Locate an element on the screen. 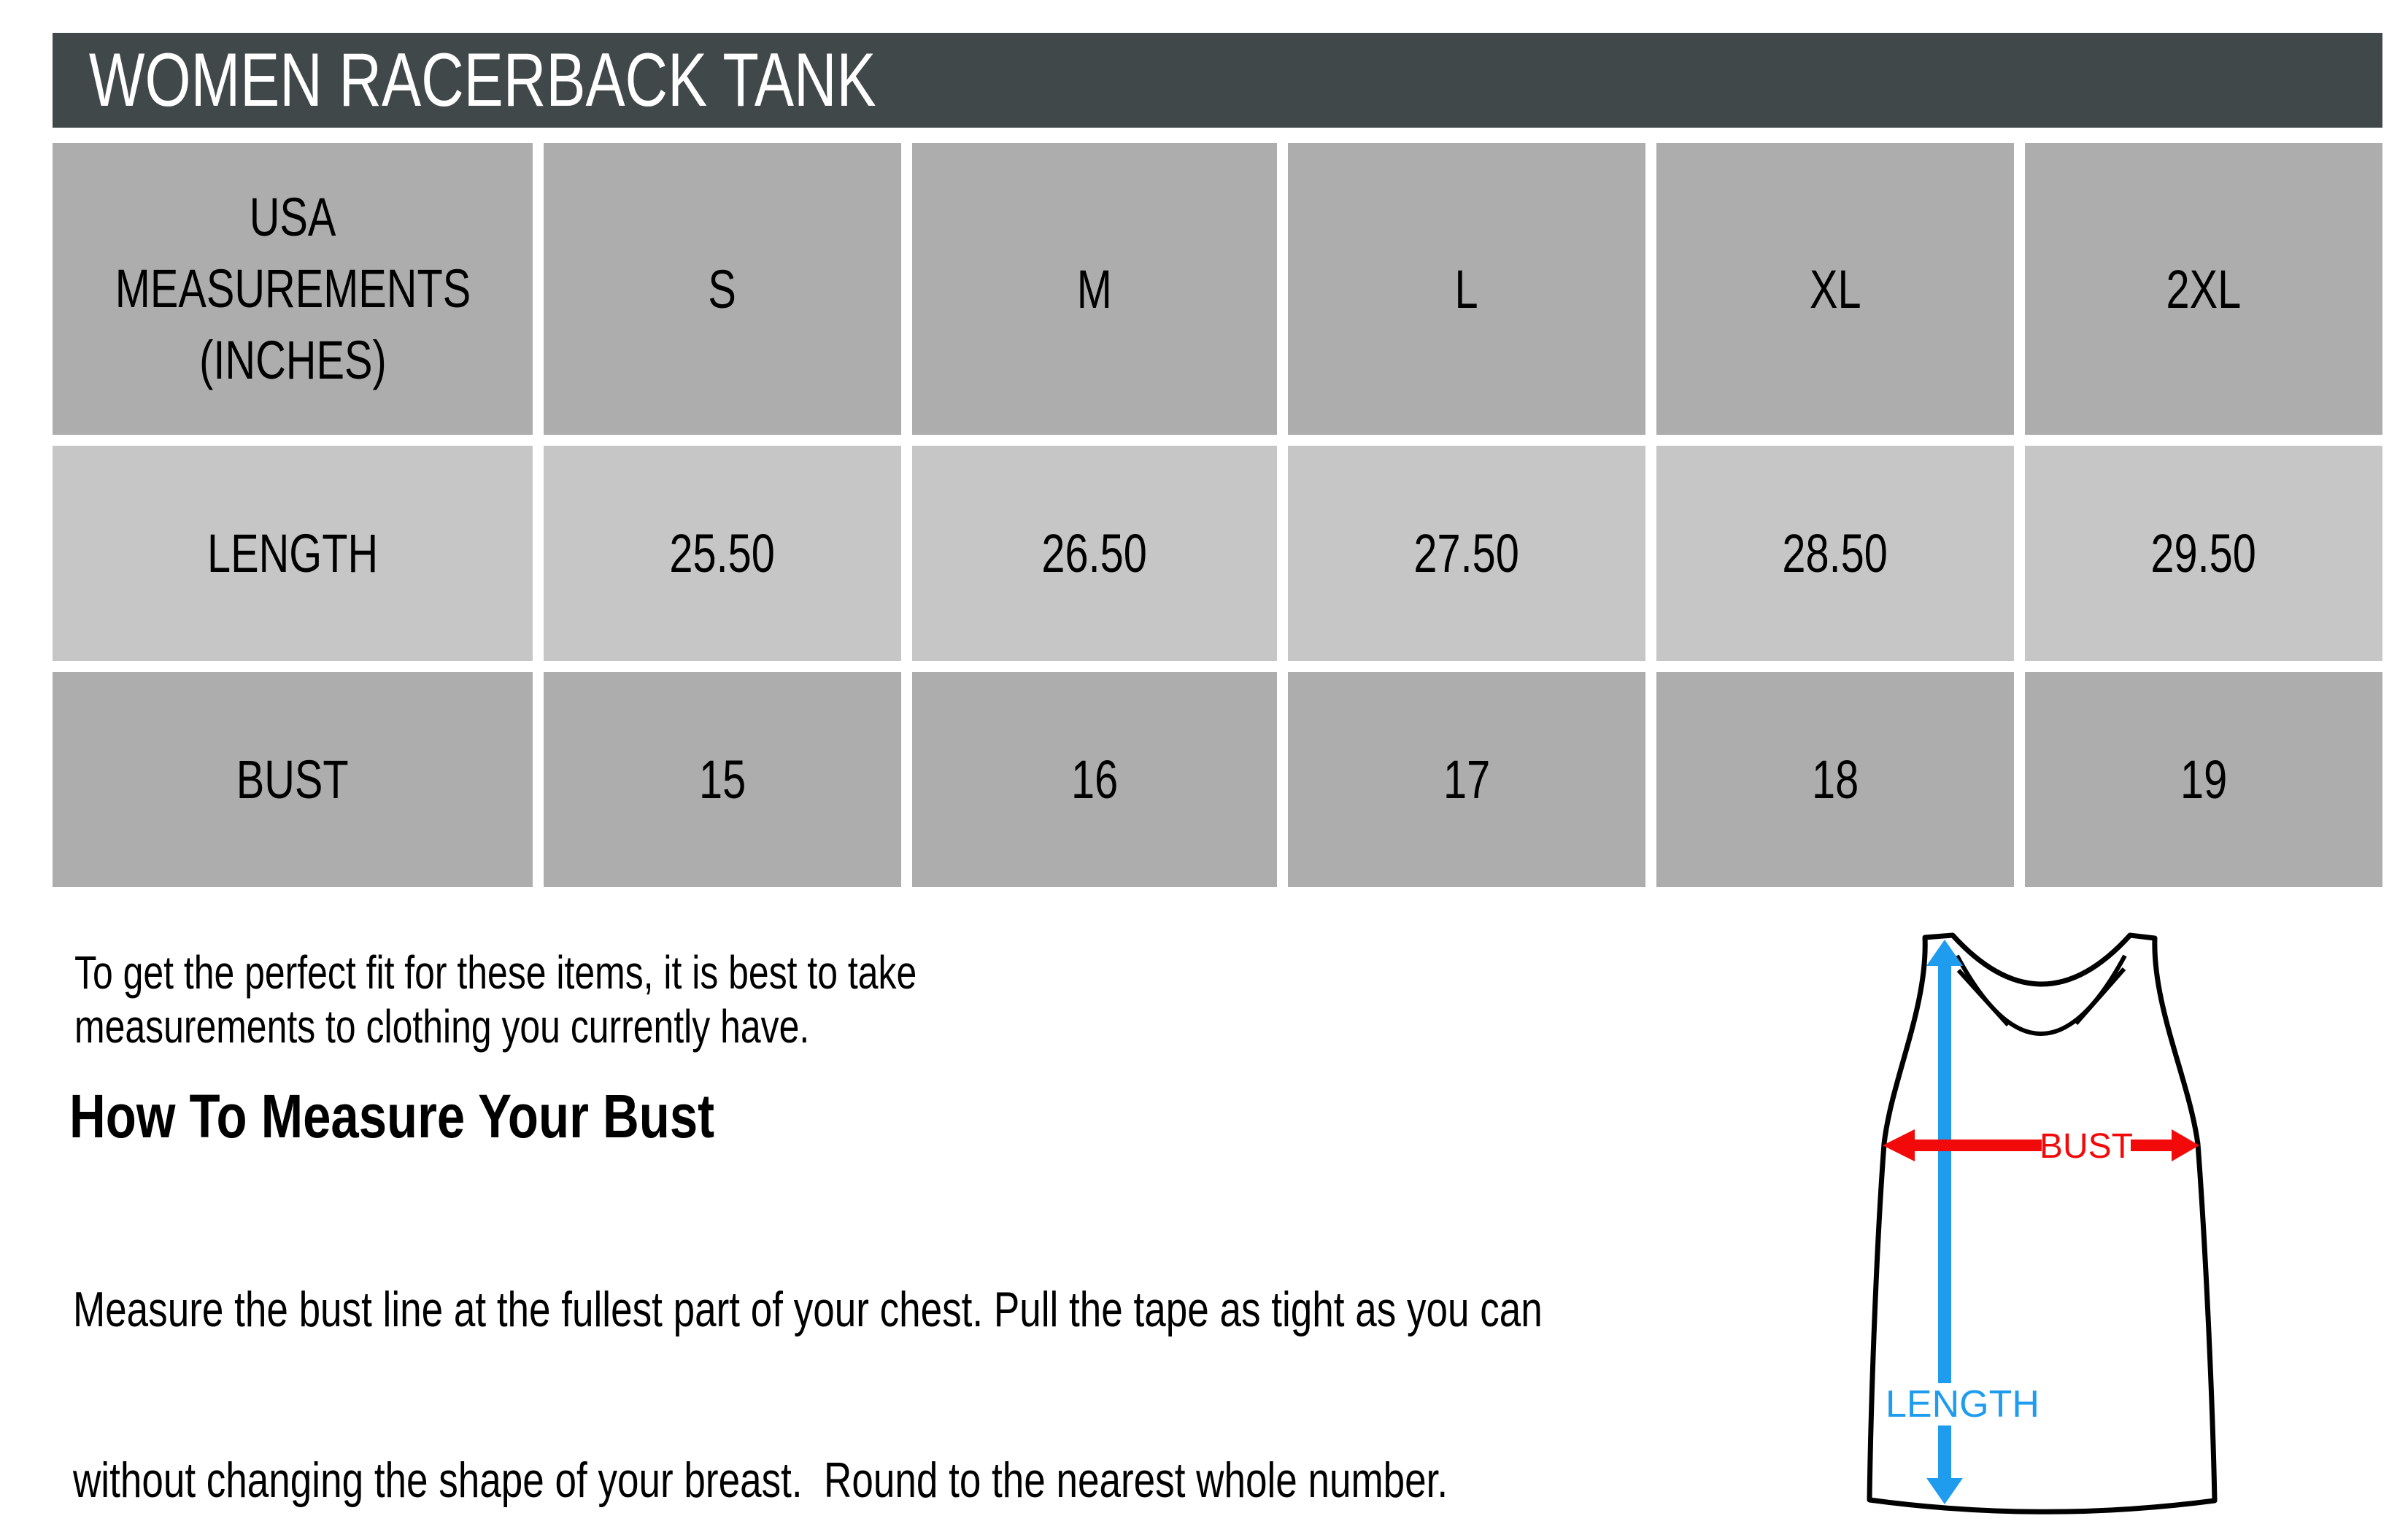 The image size is (2408, 1532). table-corner-header: USA MEASUREMENTS (INCHES) is located at coordinates (293, 289).